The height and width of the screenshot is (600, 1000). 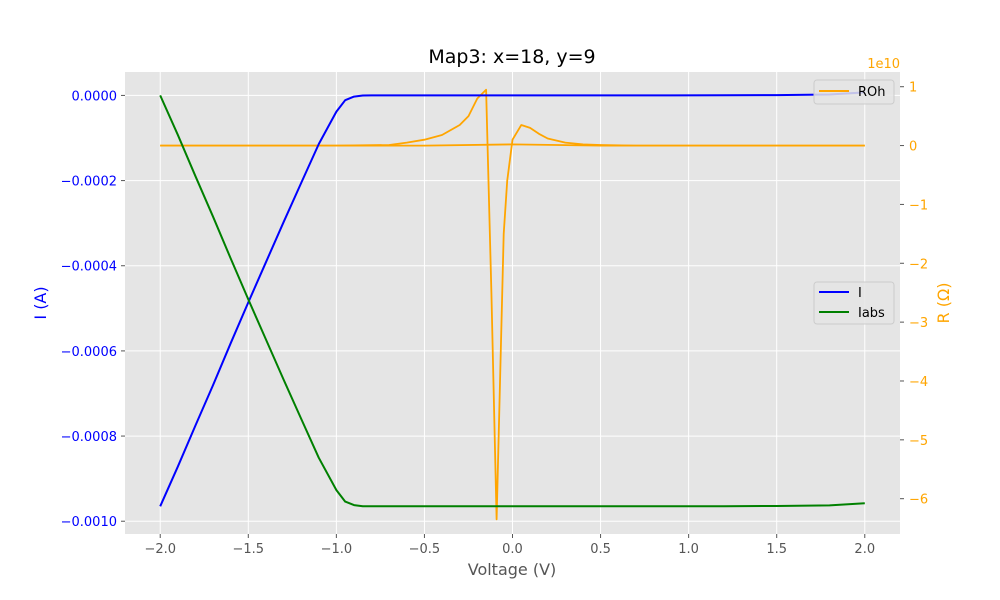 I want to click on x-tick-label: −2.0, so click(x=160, y=549).